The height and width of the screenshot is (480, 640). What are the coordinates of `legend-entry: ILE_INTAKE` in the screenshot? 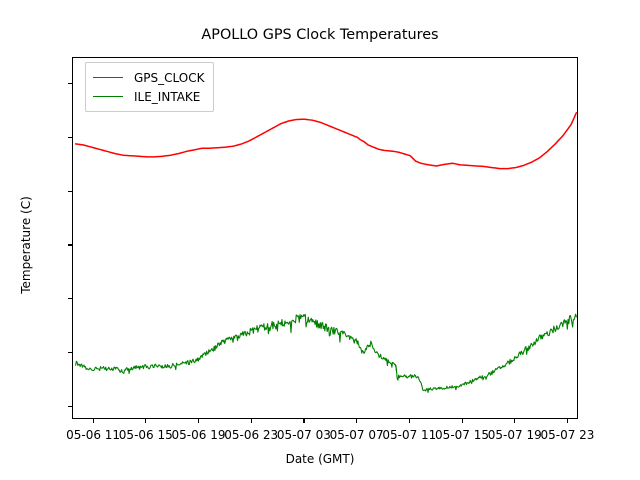 It's located at (148, 96).